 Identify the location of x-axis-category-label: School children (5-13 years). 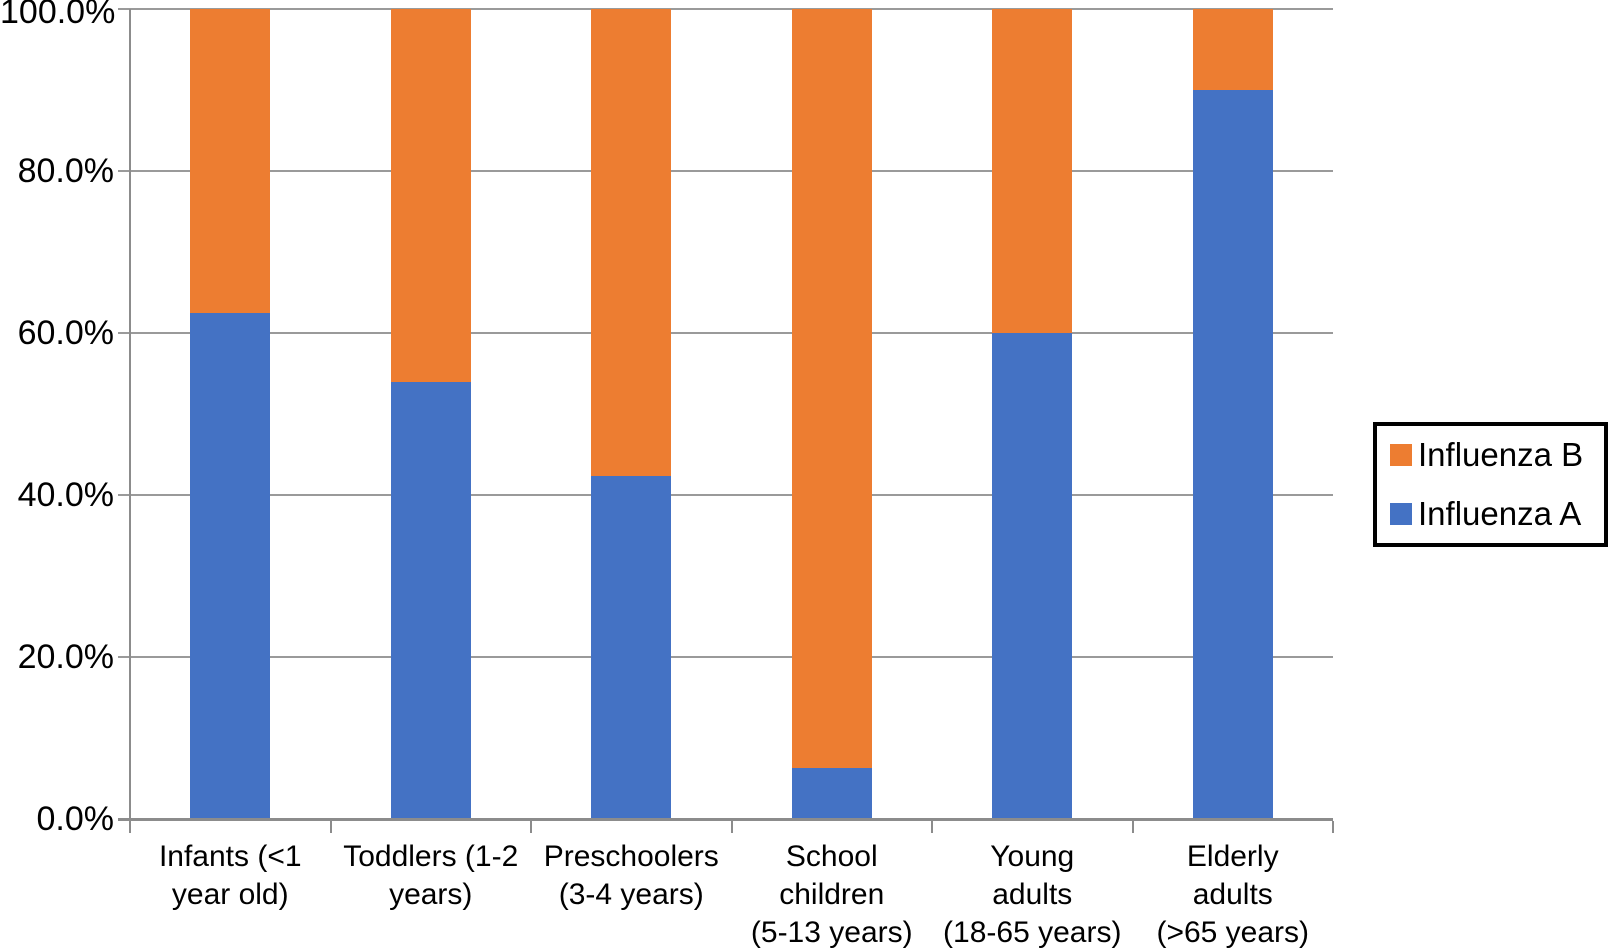
(832, 895).